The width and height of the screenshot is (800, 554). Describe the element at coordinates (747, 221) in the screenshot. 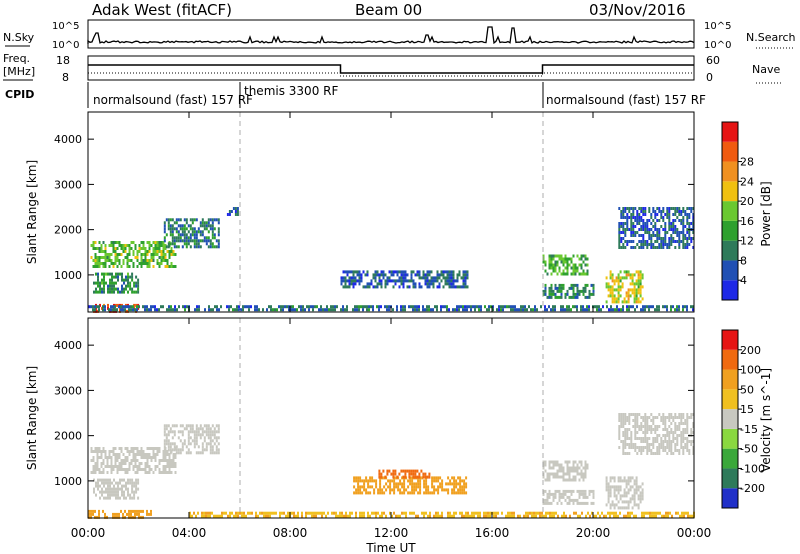

I see `power-colorbar-tick-4: 16` at that location.